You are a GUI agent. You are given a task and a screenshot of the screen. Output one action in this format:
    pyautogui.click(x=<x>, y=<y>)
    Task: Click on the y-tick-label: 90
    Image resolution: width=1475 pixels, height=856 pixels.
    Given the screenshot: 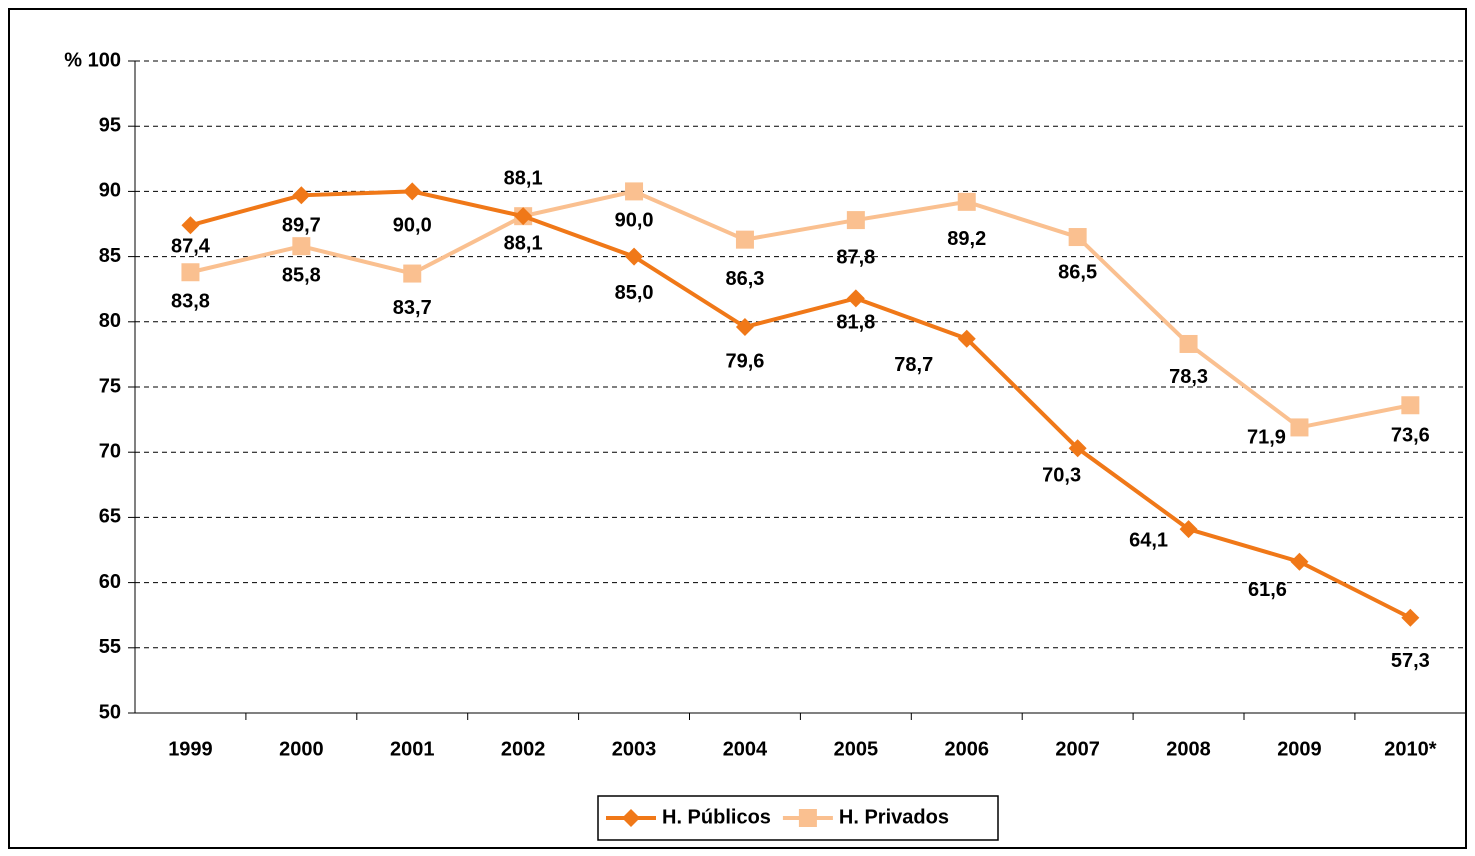 What is the action you would take?
    pyautogui.click(x=110, y=191)
    